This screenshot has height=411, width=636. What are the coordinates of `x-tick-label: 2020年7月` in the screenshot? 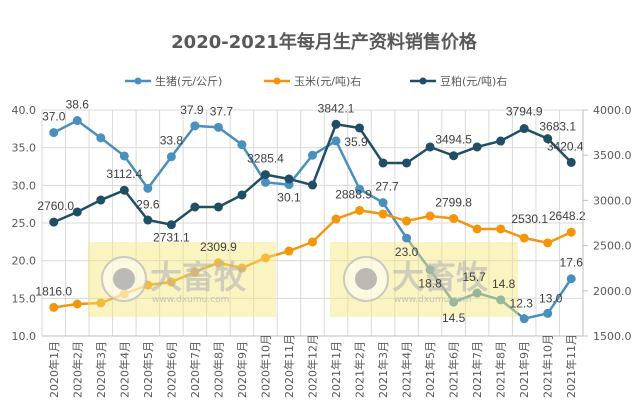 It's located at (195, 369).